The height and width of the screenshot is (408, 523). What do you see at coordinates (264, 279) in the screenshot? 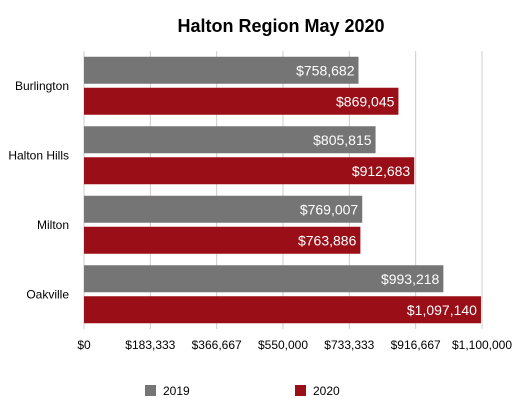
I see `bar-2019-oakville` at bounding box center [264, 279].